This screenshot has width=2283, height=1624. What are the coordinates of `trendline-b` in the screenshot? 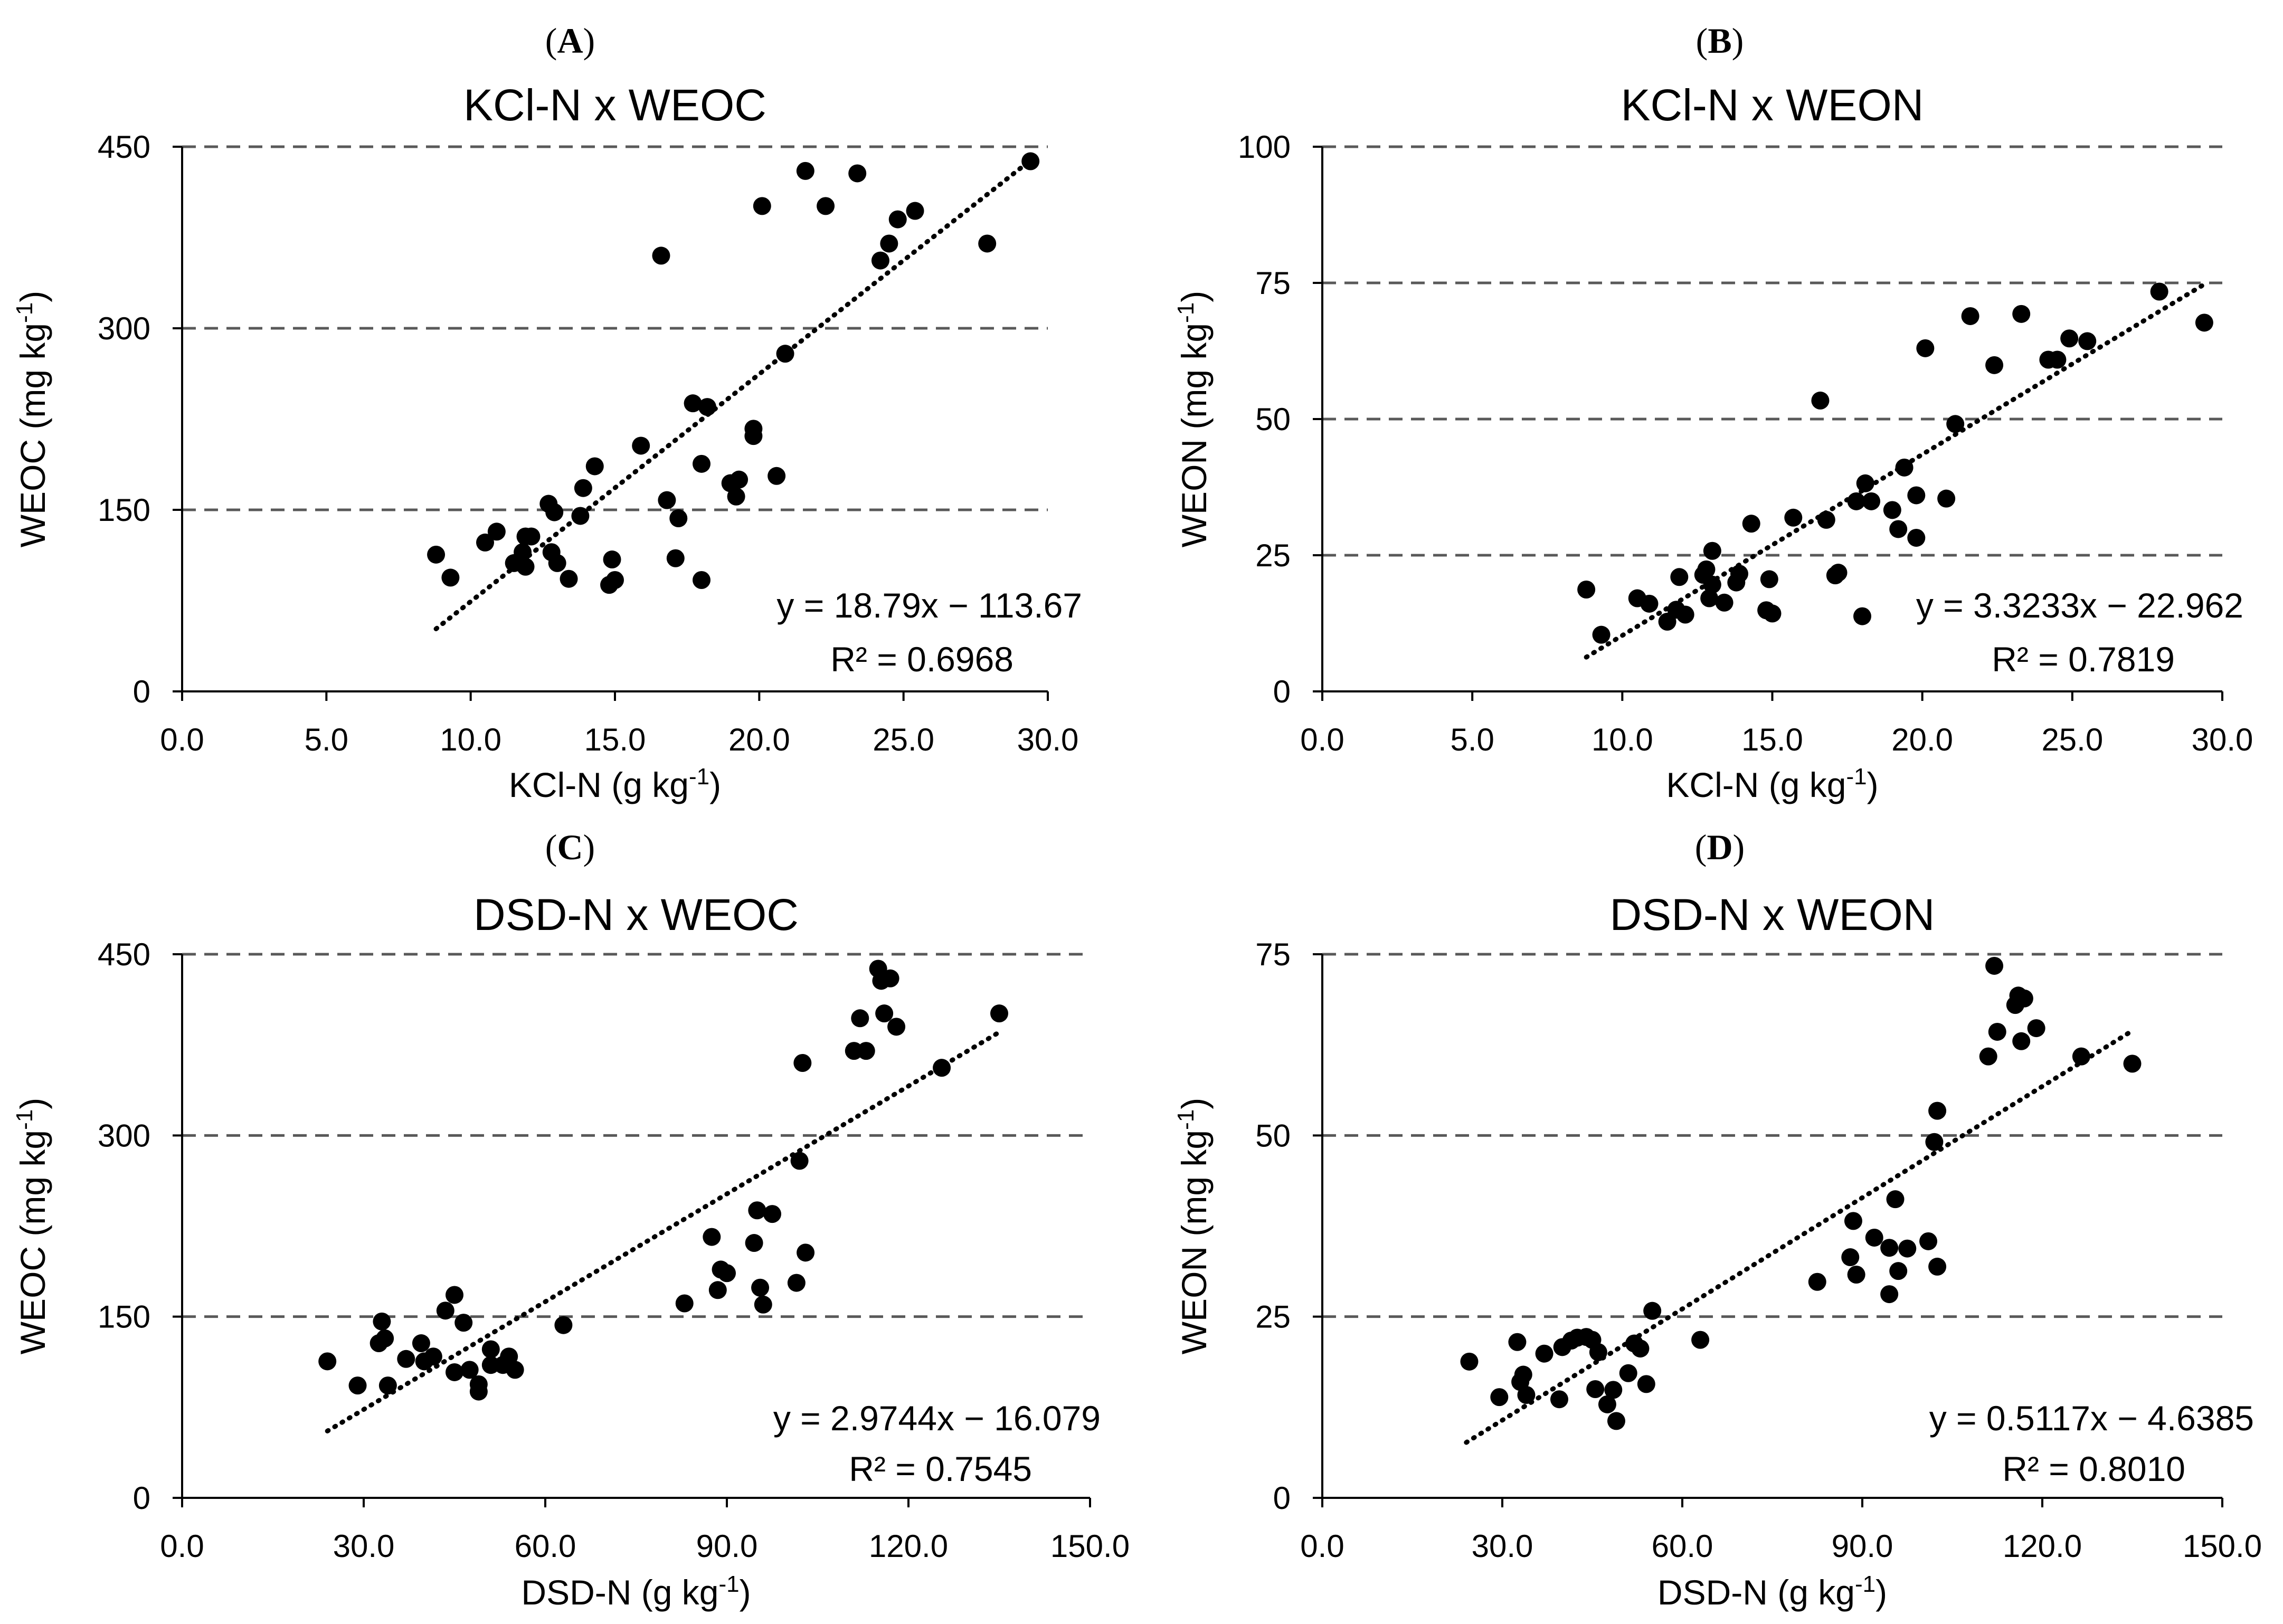 It's located at (1895, 471).